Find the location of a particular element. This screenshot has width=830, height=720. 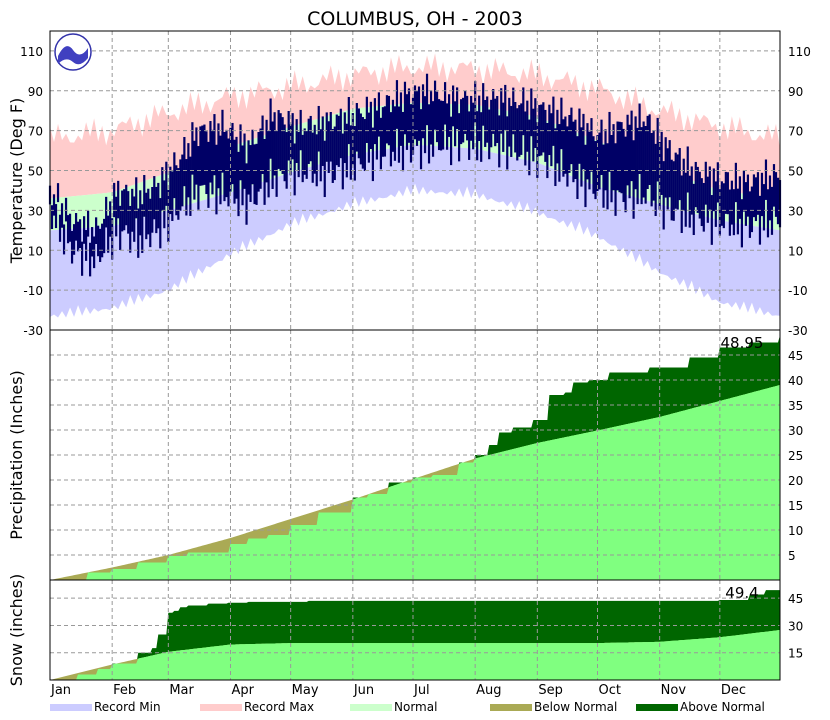

y-tick-label-left: 50 is located at coordinates (35, 172).